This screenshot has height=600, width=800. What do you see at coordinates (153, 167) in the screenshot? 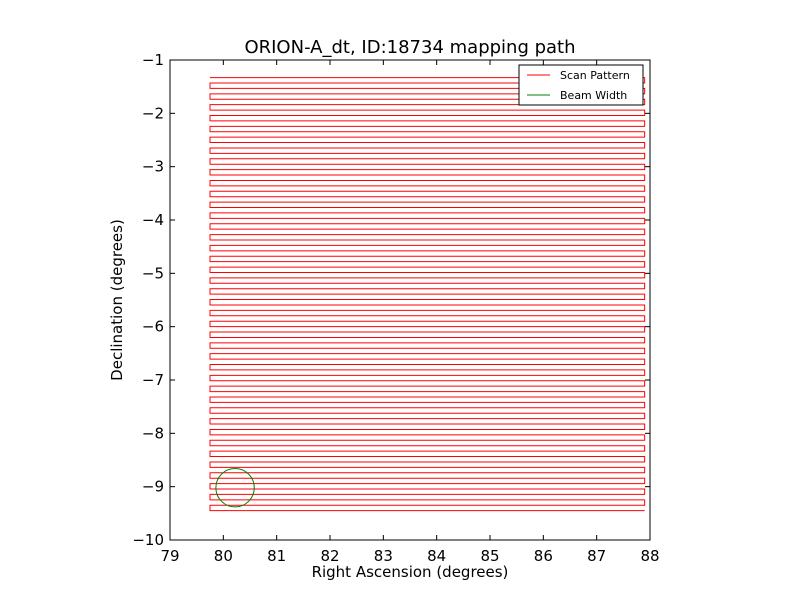
I see `y-tick-label: −3` at bounding box center [153, 167].